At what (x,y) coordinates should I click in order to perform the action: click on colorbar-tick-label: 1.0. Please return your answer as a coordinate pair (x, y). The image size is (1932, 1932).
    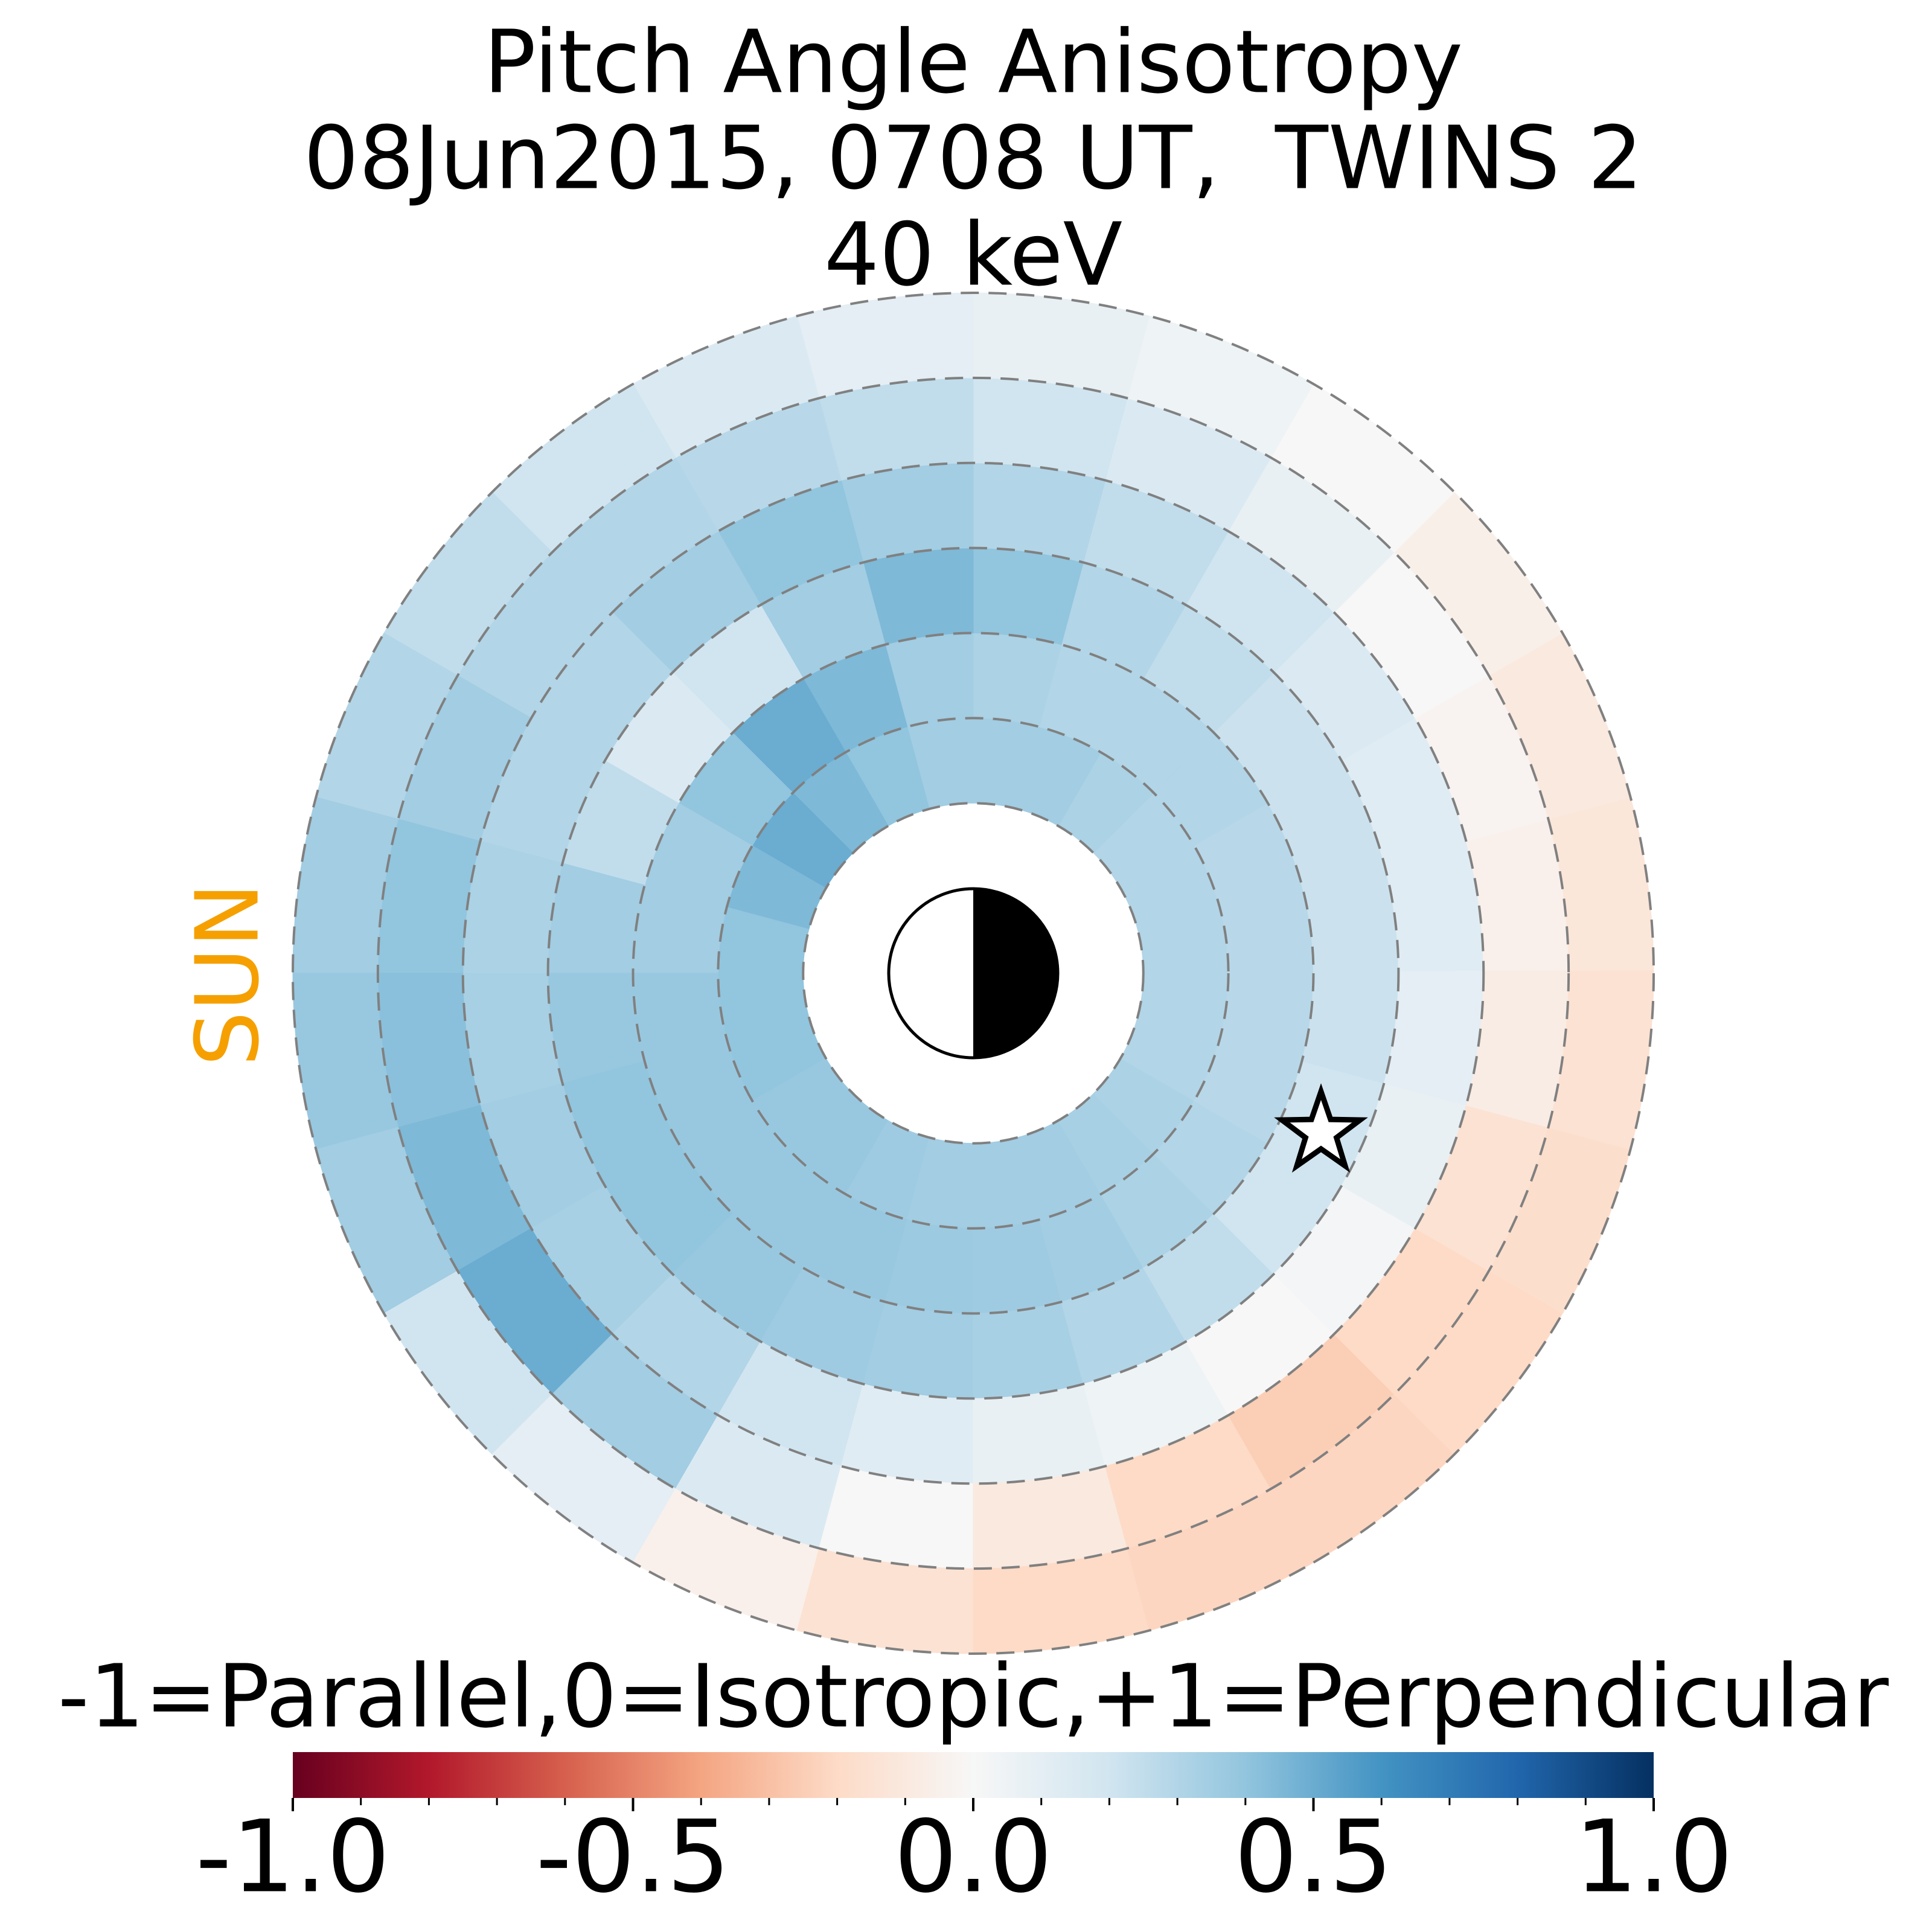
    Looking at the image, I should click on (1654, 1856).